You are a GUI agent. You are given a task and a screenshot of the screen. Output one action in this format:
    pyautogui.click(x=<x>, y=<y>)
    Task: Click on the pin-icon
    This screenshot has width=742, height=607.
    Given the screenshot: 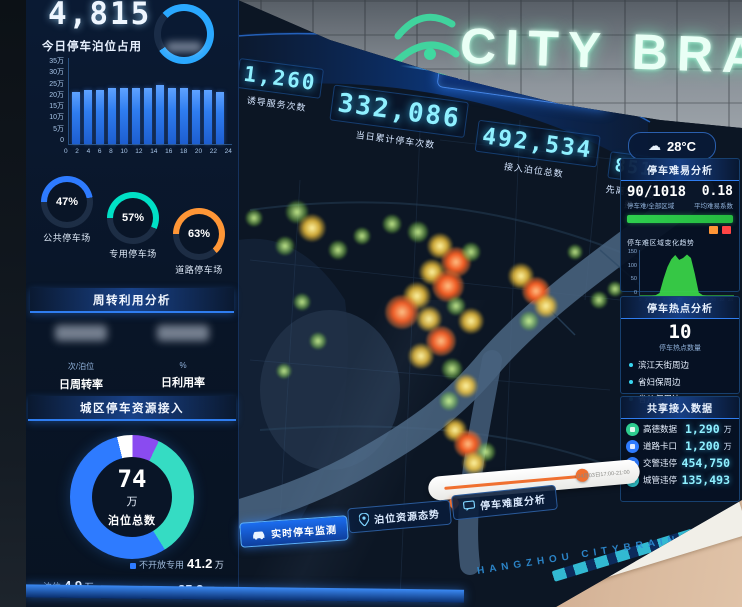 What is the action you would take?
    pyautogui.click(x=364, y=519)
    